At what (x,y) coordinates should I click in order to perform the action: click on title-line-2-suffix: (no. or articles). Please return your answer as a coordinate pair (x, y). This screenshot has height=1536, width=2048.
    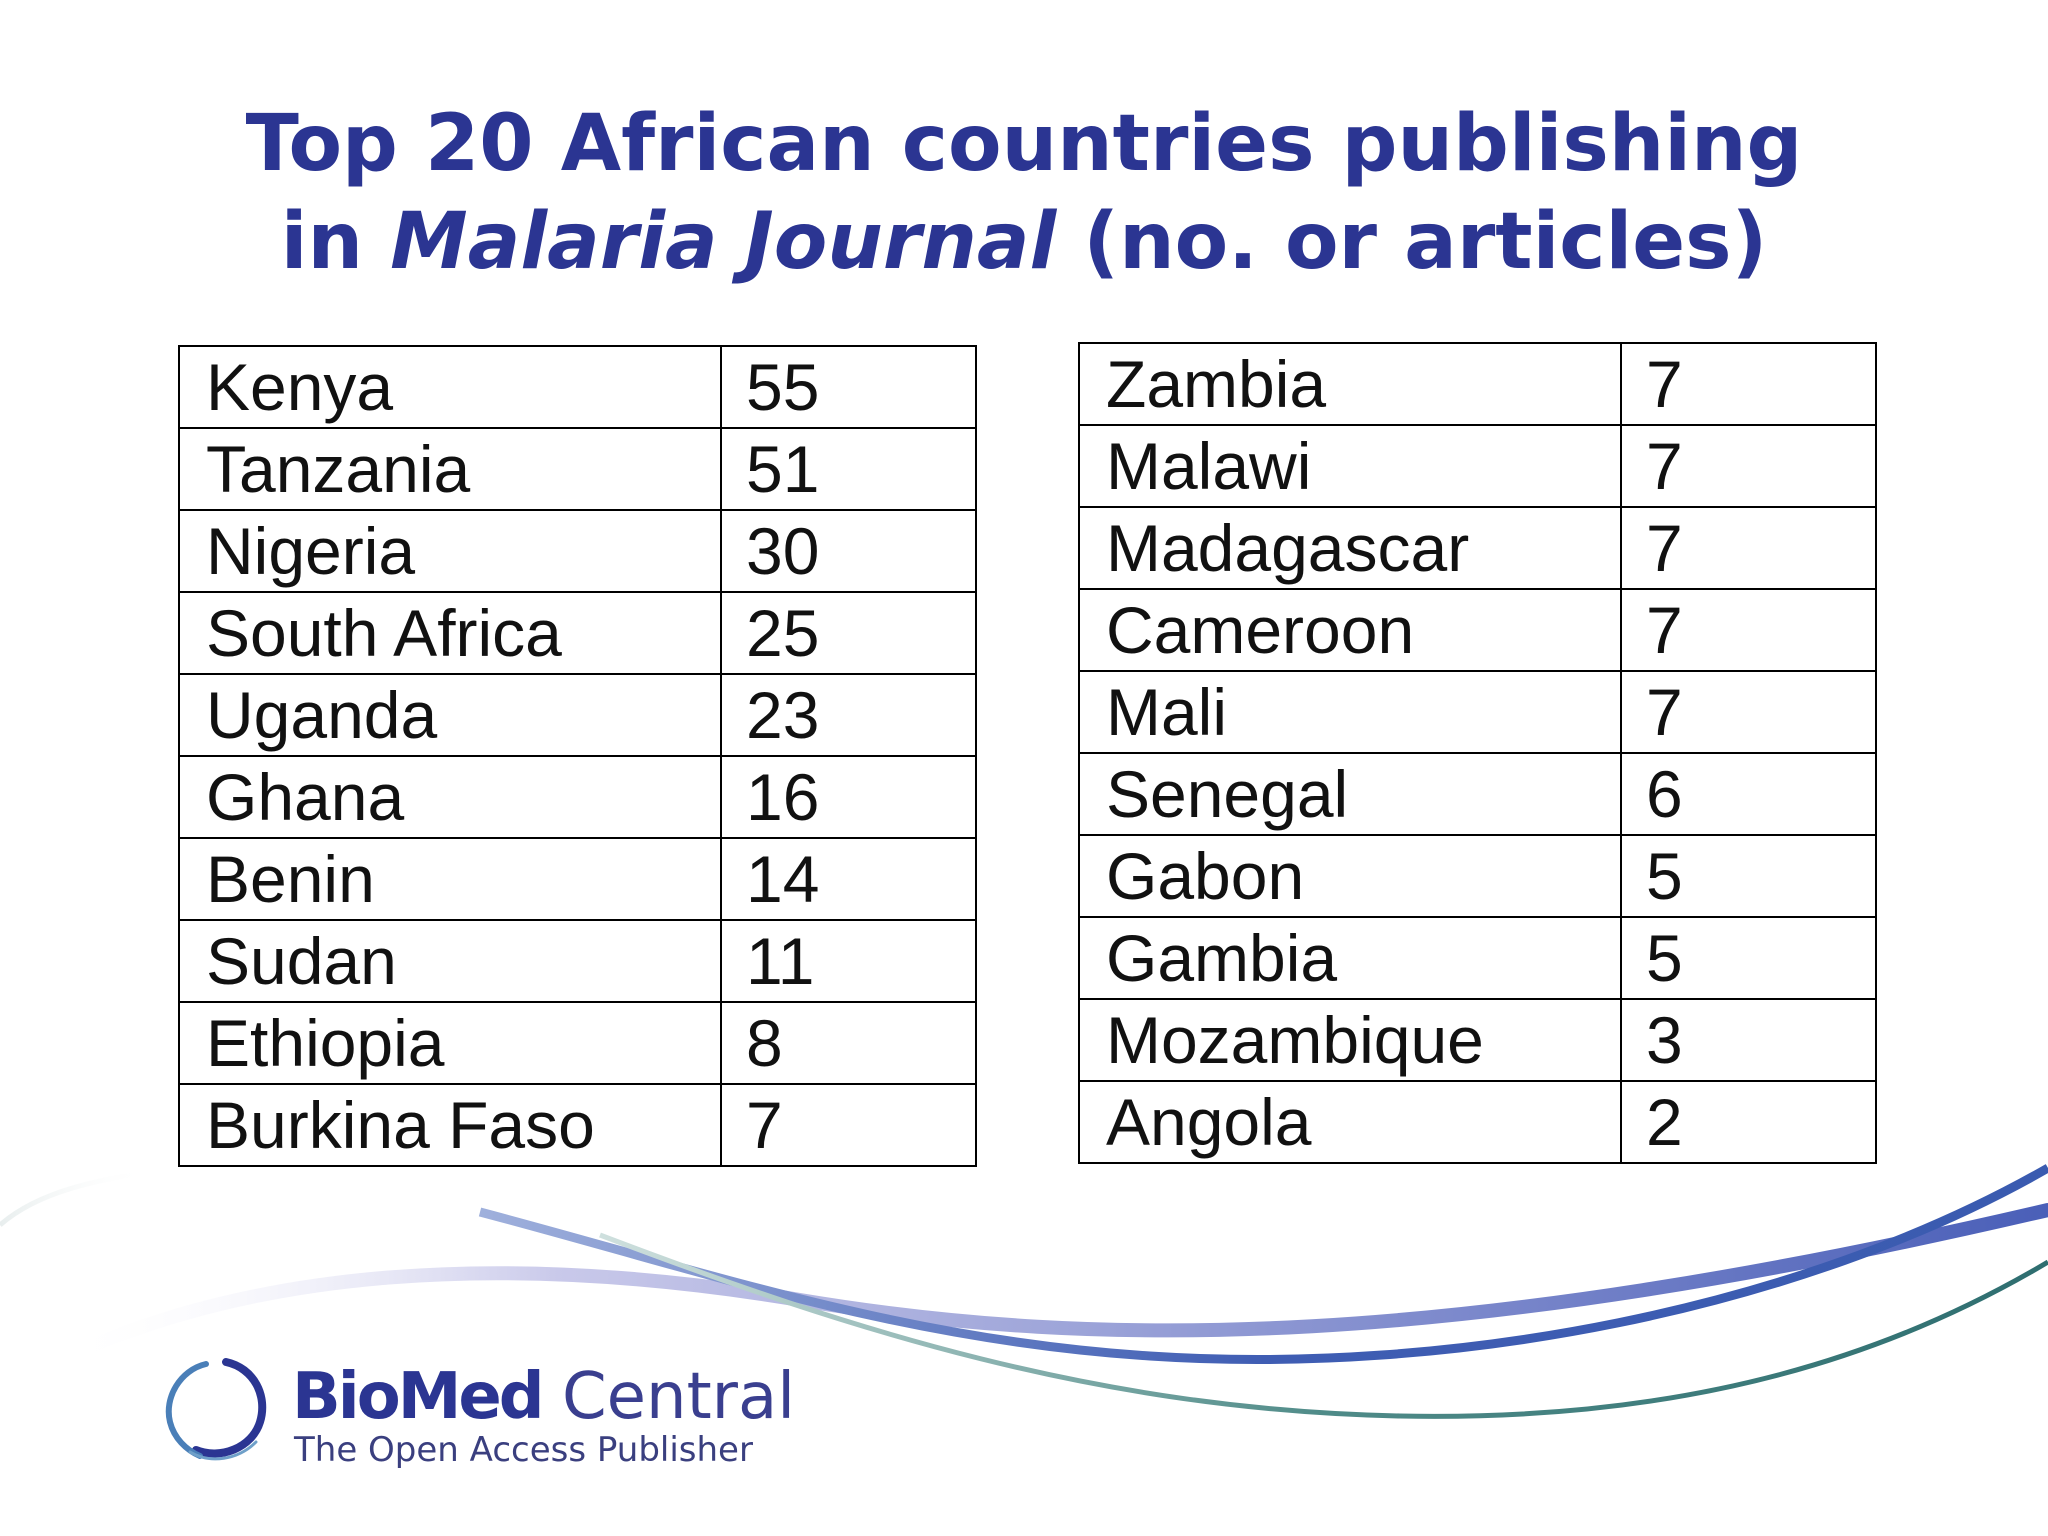
    Looking at the image, I should click on (1412, 242).